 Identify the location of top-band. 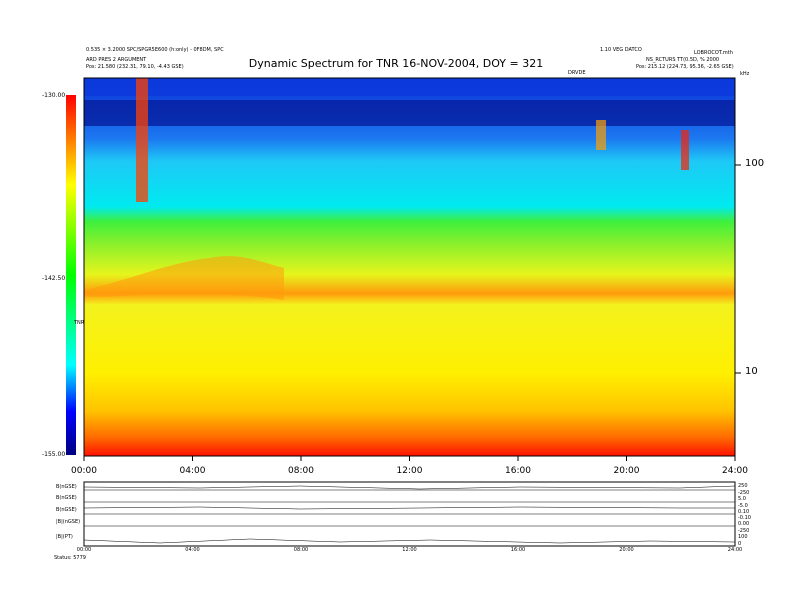
(409, 87).